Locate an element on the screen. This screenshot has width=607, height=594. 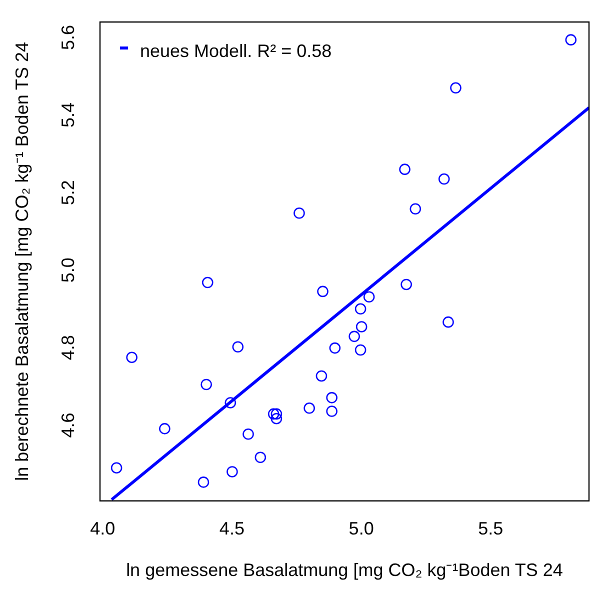
y-tick-label: 5.6 is located at coordinates (68, 37).